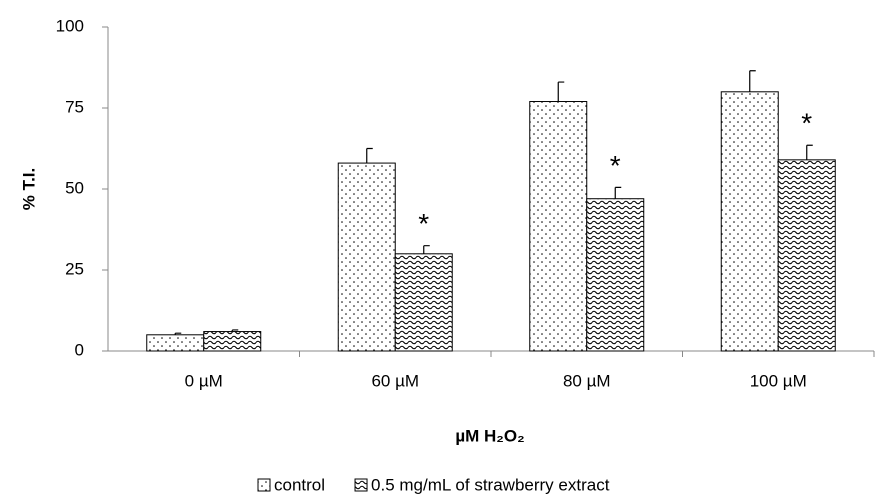 This screenshot has height=497, width=886. What do you see at coordinates (74, 268) in the screenshot?
I see `y-tick-label: 25` at bounding box center [74, 268].